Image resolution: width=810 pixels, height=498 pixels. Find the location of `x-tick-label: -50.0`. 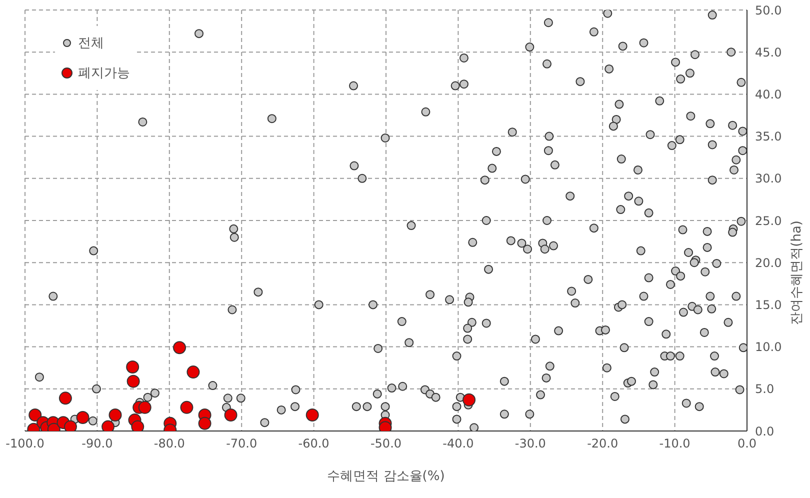

x-tick-label: -50.0 is located at coordinates (386, 443).